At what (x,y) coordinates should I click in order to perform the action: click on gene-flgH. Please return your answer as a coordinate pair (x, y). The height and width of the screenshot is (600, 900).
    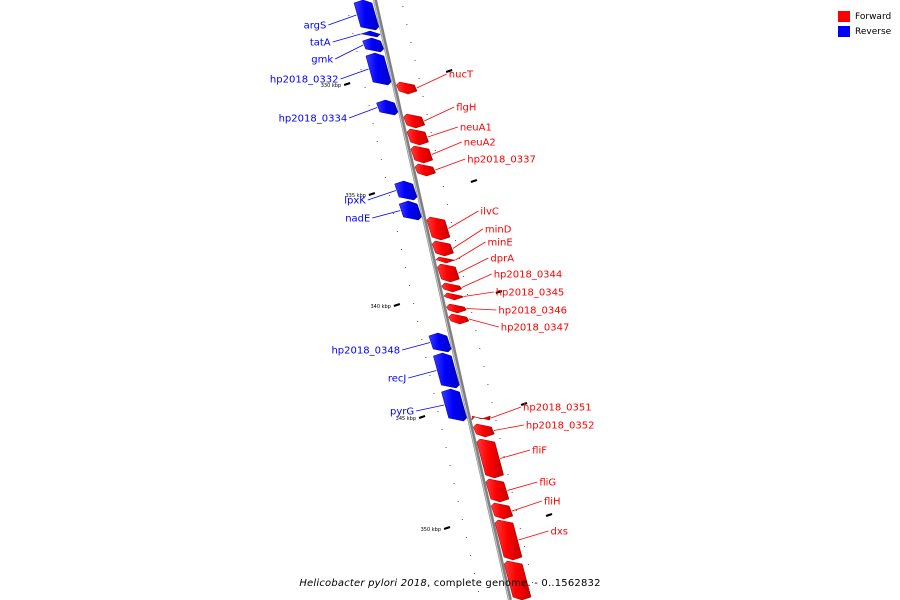
    Looking at the image, I should click on (414, 121).